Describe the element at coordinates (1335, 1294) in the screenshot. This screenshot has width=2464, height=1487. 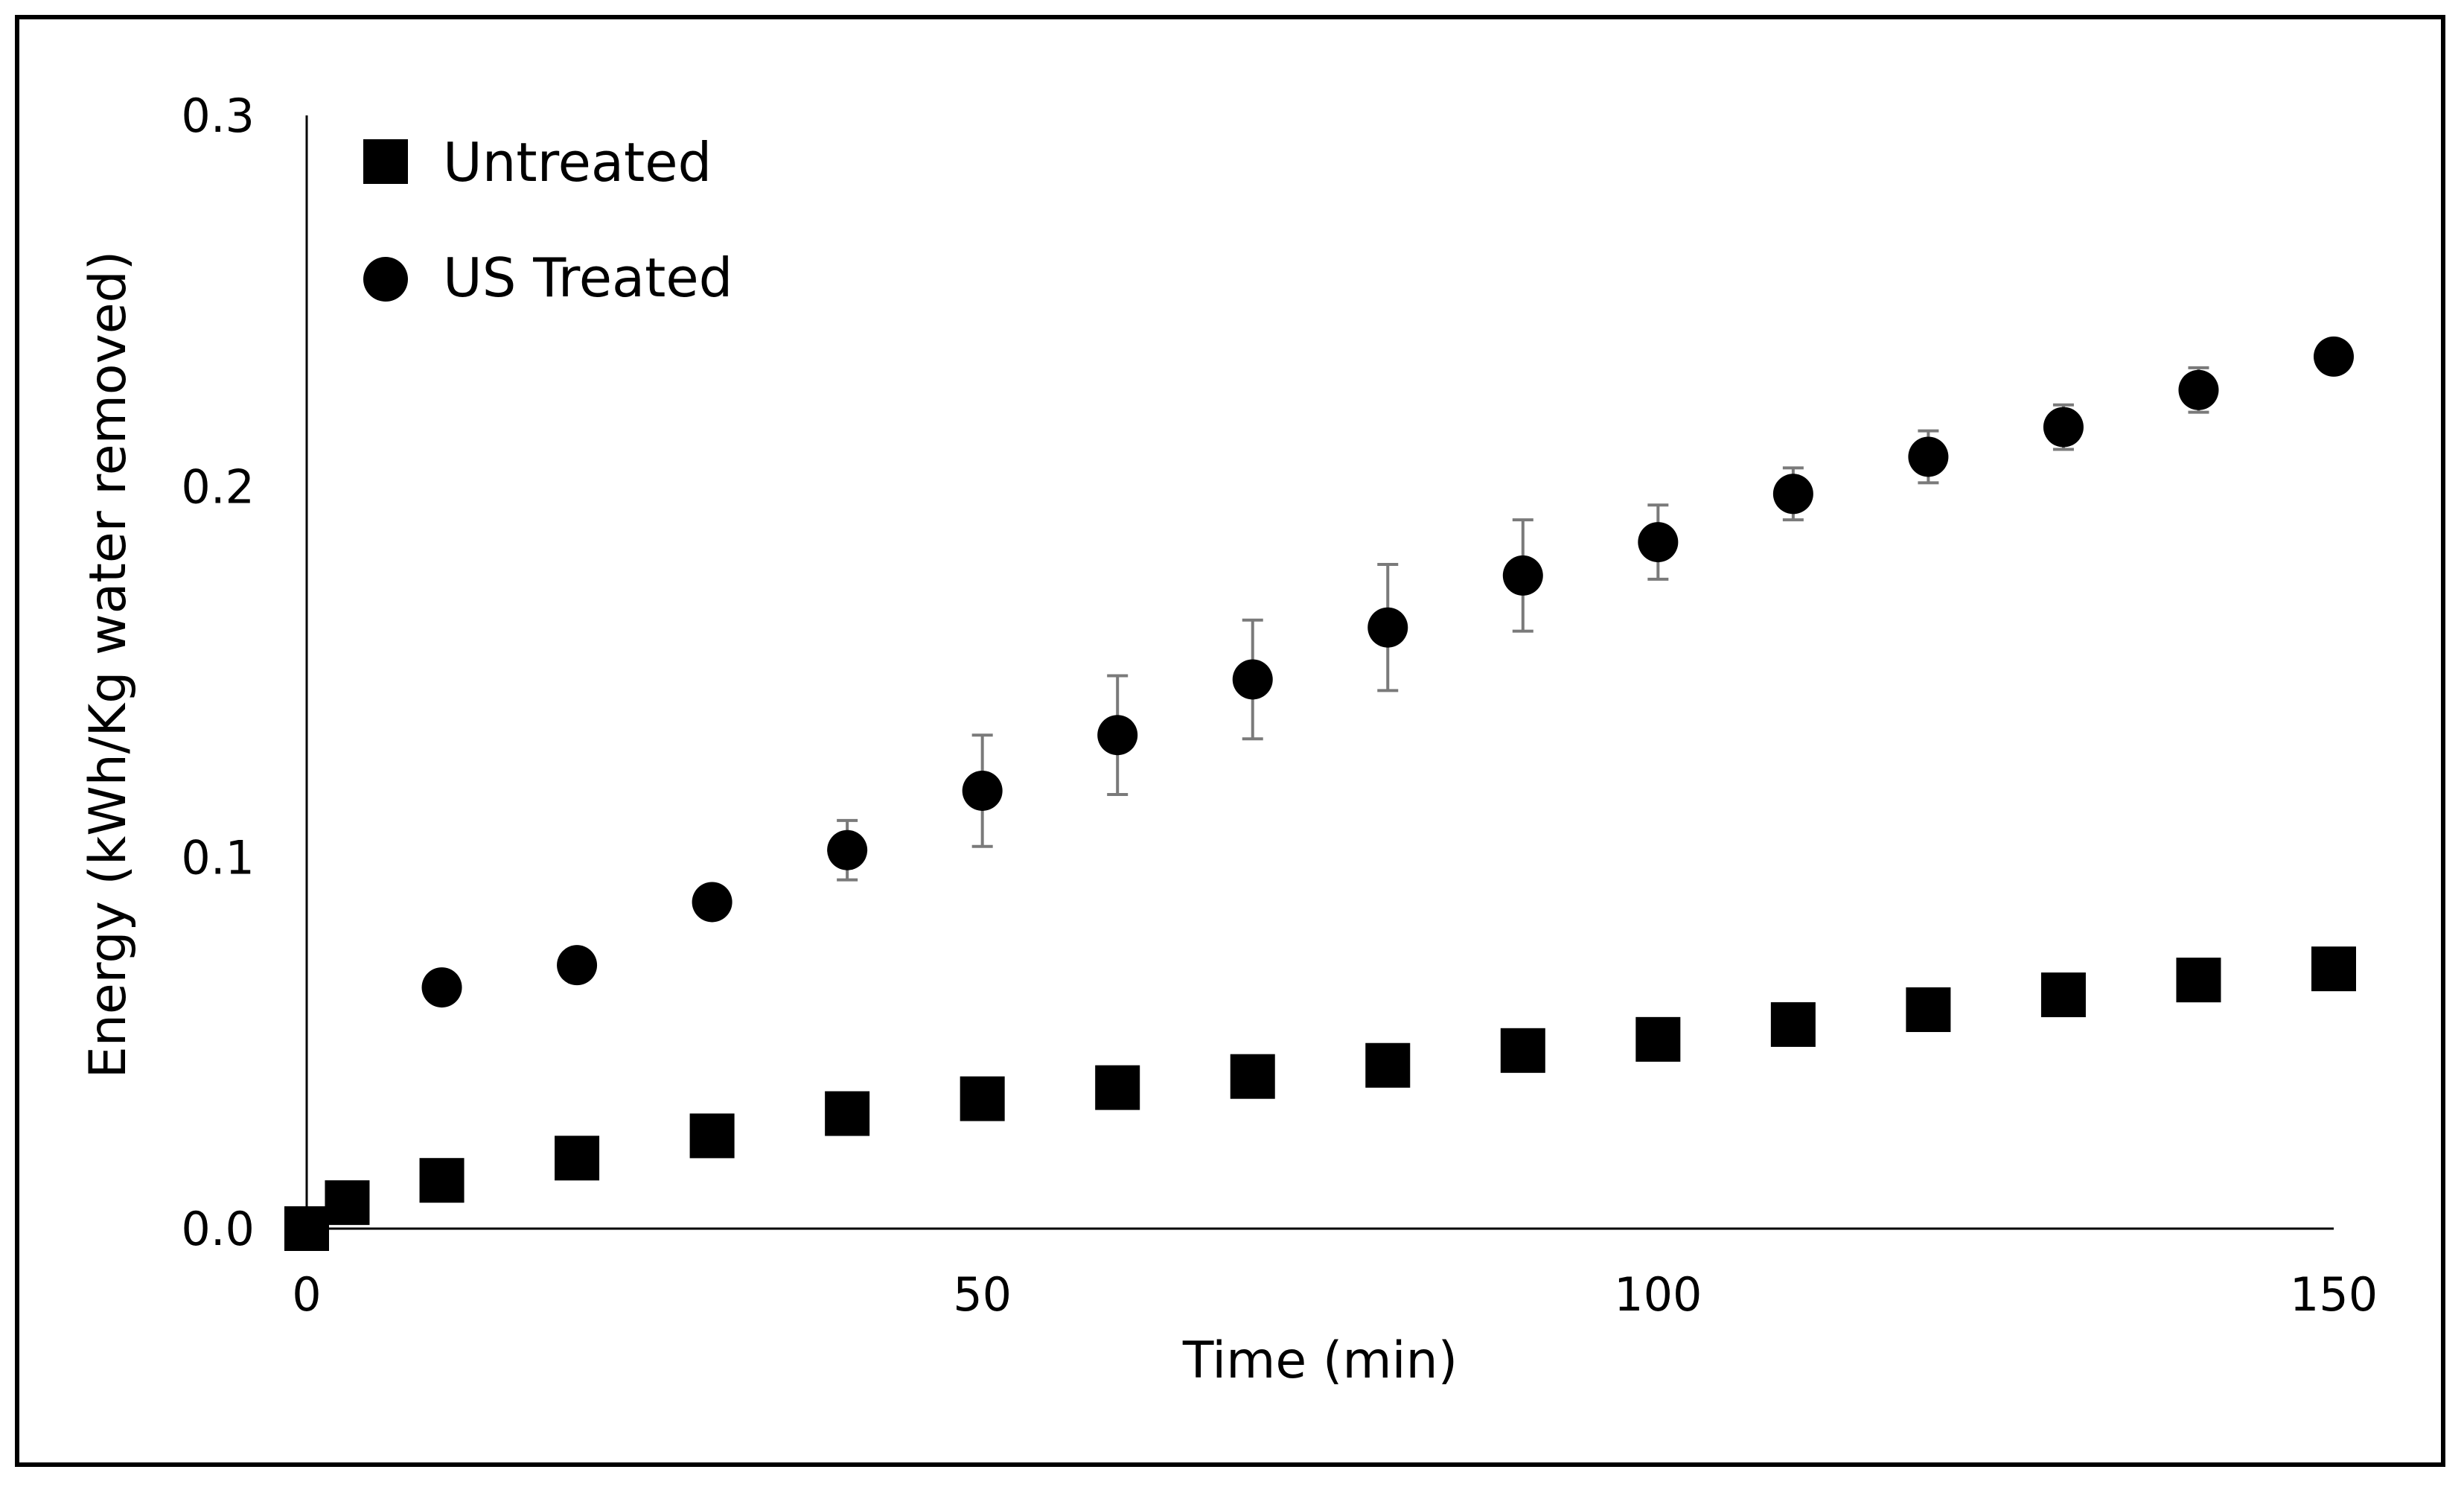
I see `x-tick-labels: 0 50 100 150` at that location.